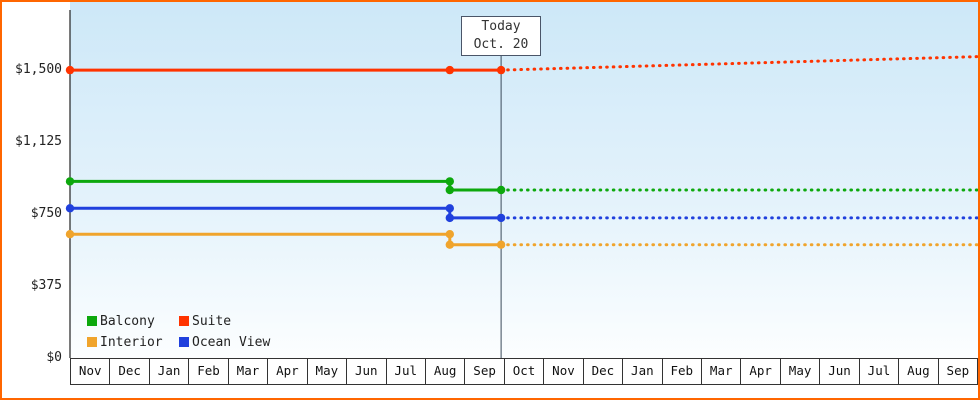 The height and width of the screenshot is (400, 980). I want to click on month-cell-7-jun: Jun, so click(367, 371).